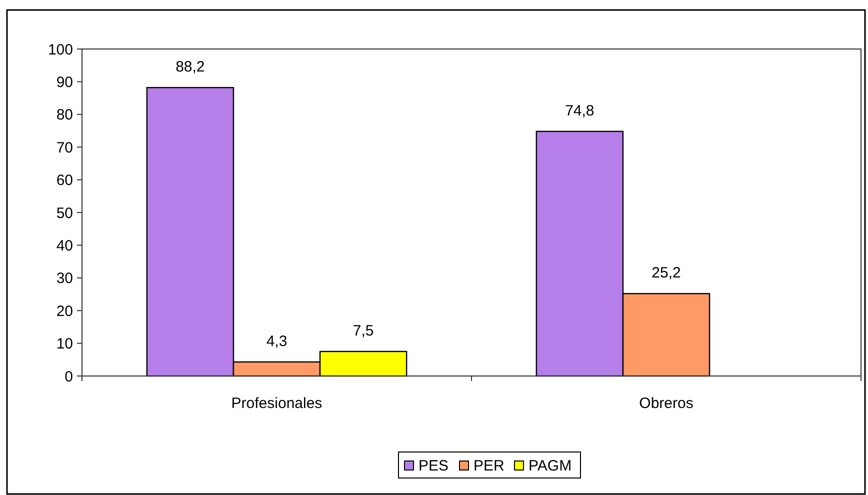 This screenshot has width=868, height=495. I want to click on y-tick-label: 80, so click(64, 115).